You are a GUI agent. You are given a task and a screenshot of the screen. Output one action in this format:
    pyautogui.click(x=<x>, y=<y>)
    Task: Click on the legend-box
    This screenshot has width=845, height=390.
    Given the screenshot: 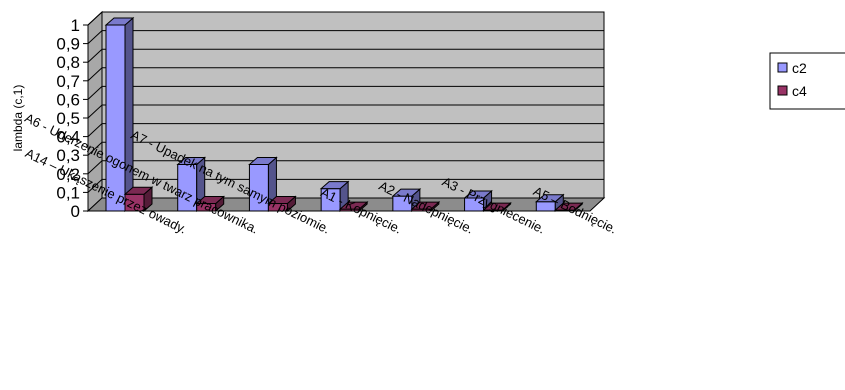 What is the action you would take?
    pyautogui.click(x=807, y=81)
    